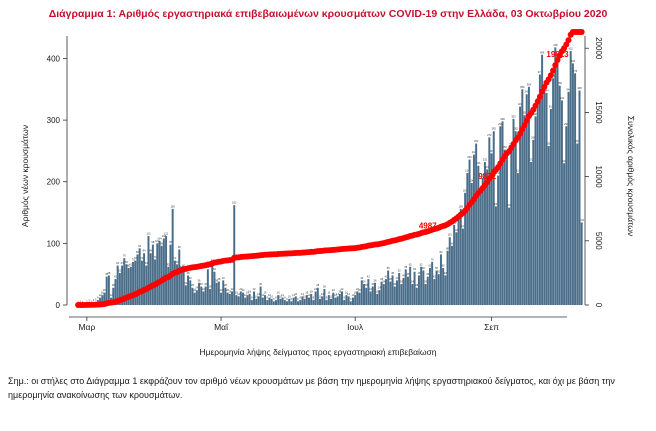 Image resolution: width=656 pixels, height=431 pixels. I want to click on bar-value-label: 40, so click(397, 278).